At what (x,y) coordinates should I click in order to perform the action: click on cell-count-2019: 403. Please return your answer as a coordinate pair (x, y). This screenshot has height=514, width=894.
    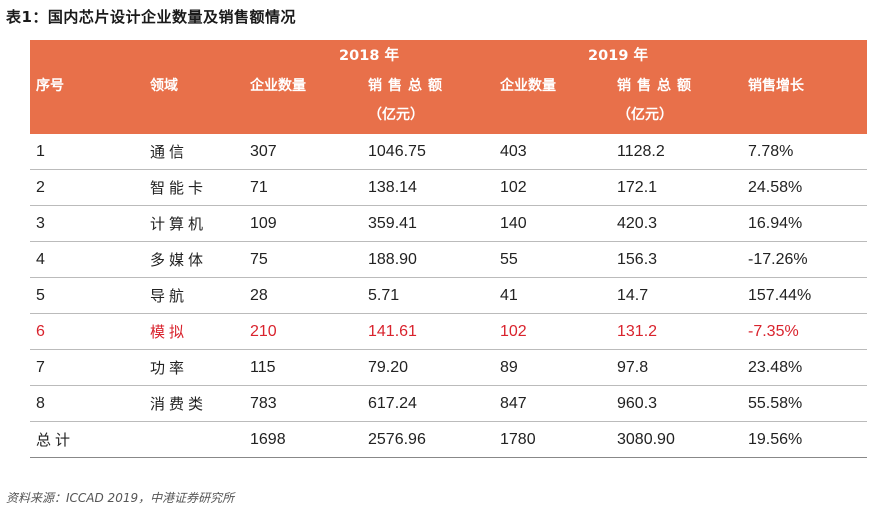
    Looking at the image, I should click on (552, 152).